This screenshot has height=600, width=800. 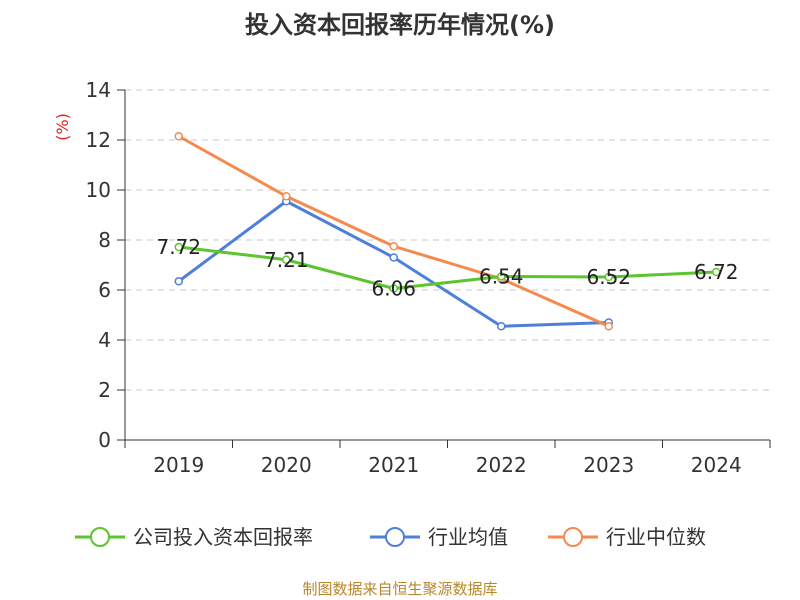 I want to click on y-tick-label: 0, so click(x=104, y=440).